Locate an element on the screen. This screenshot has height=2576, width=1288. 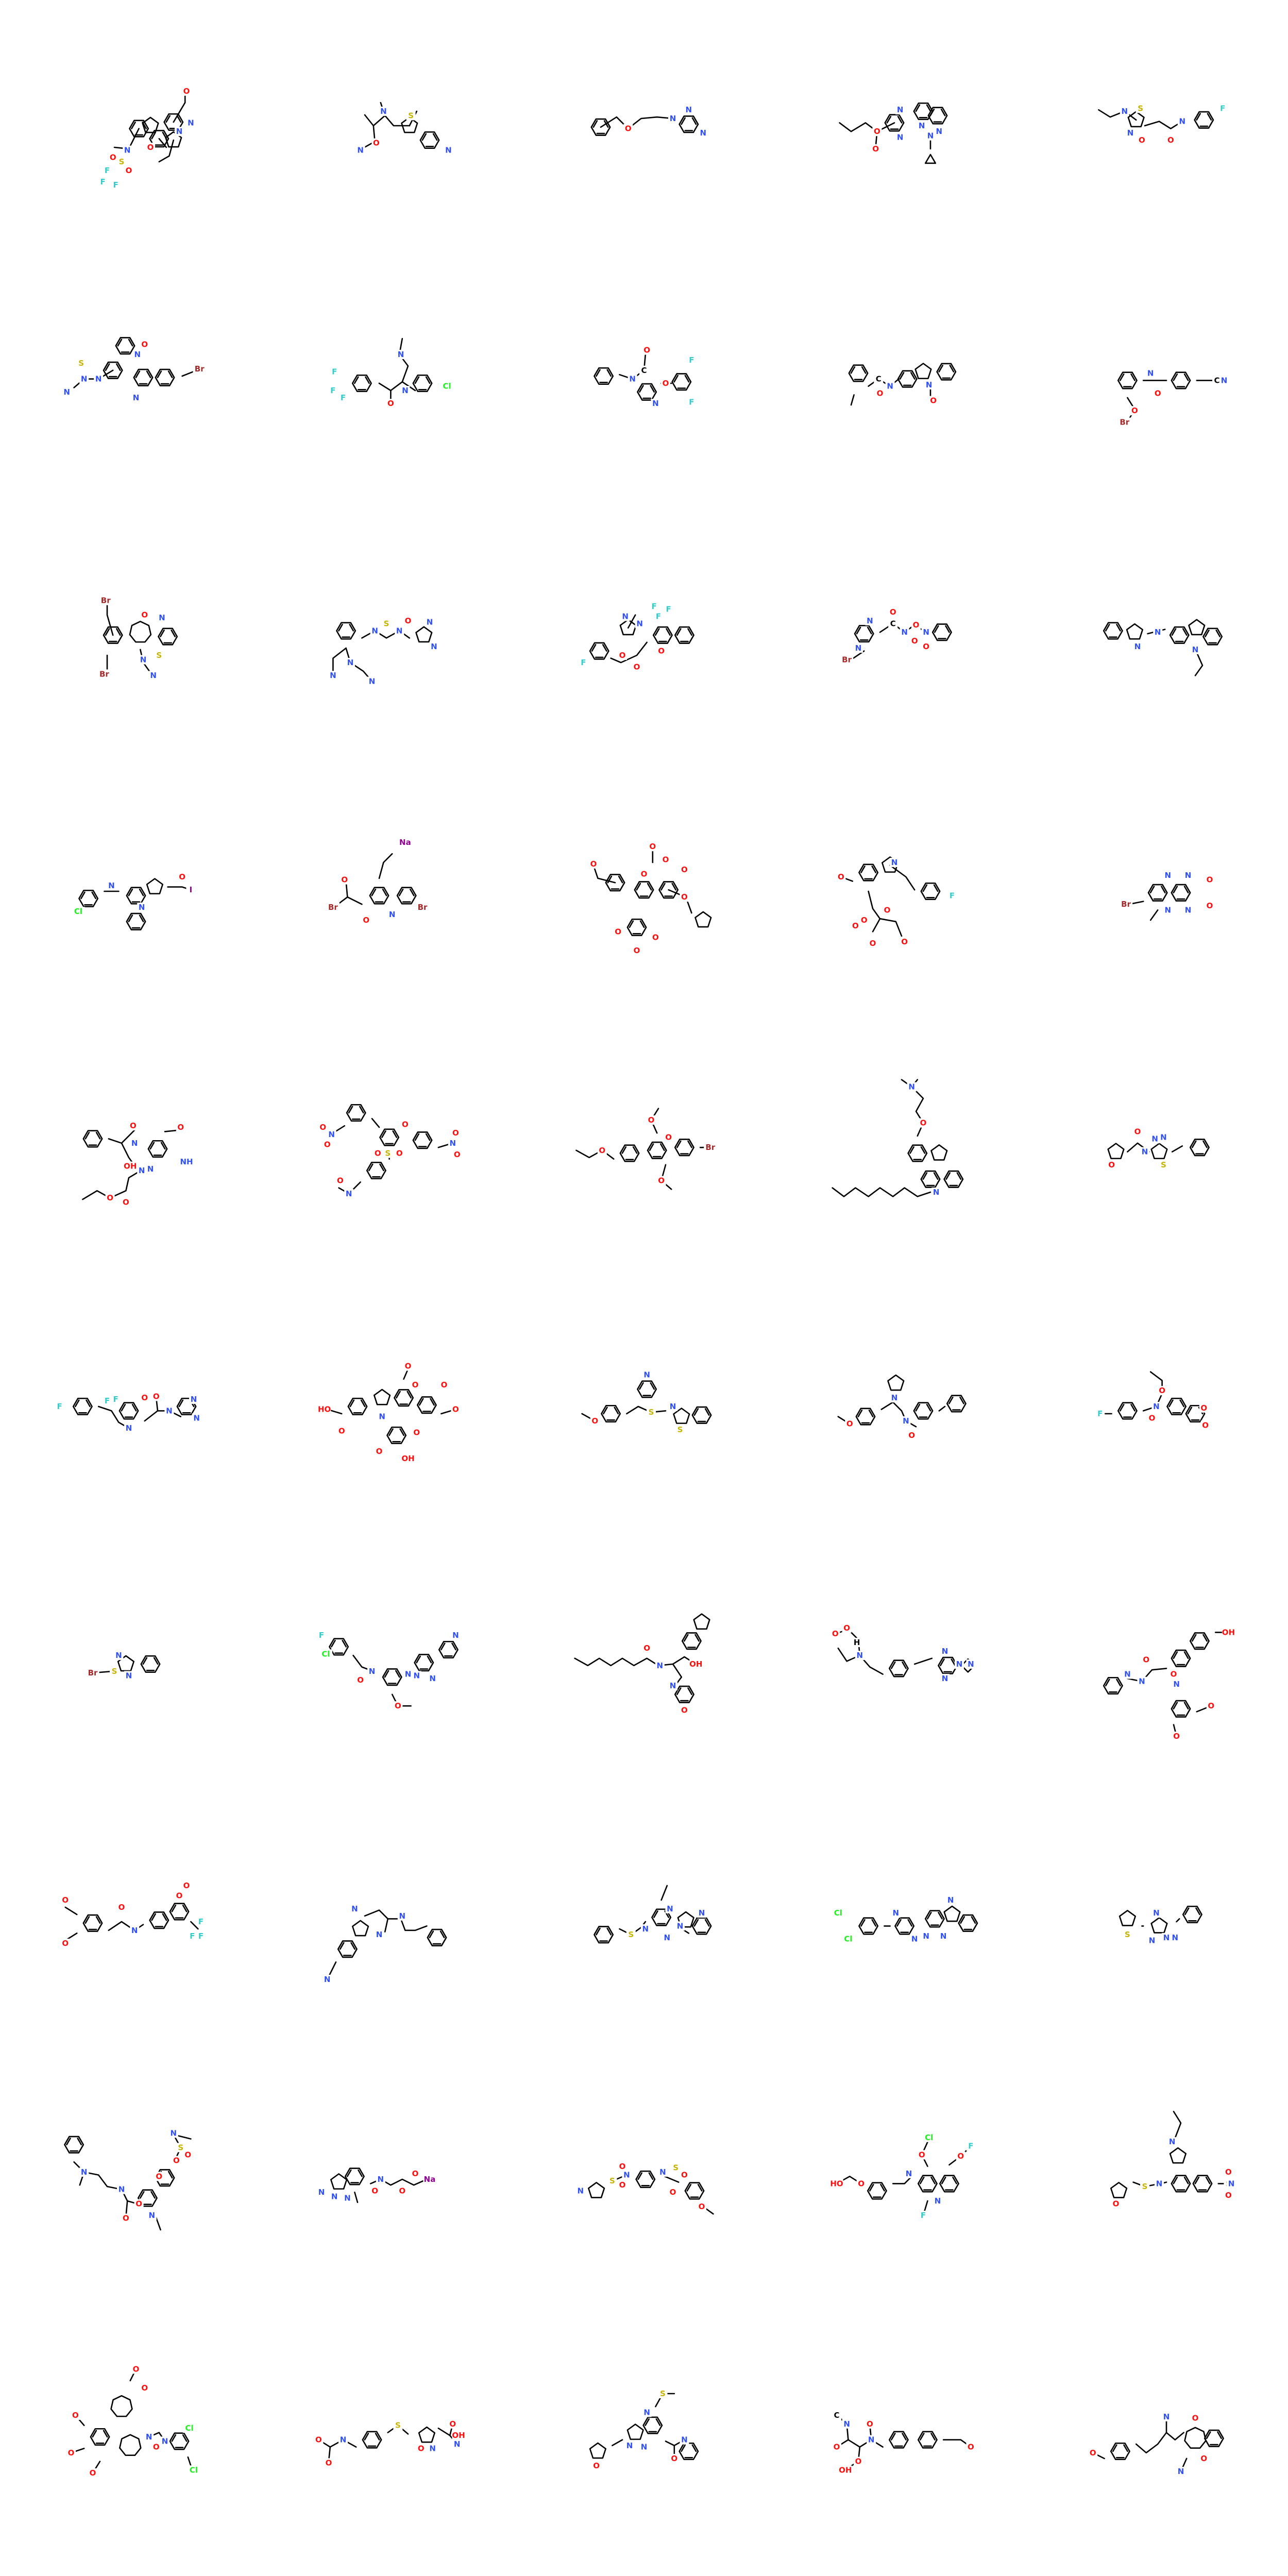
molecule-cell: OSNNSOON is located at coordinates (1159, 2189).